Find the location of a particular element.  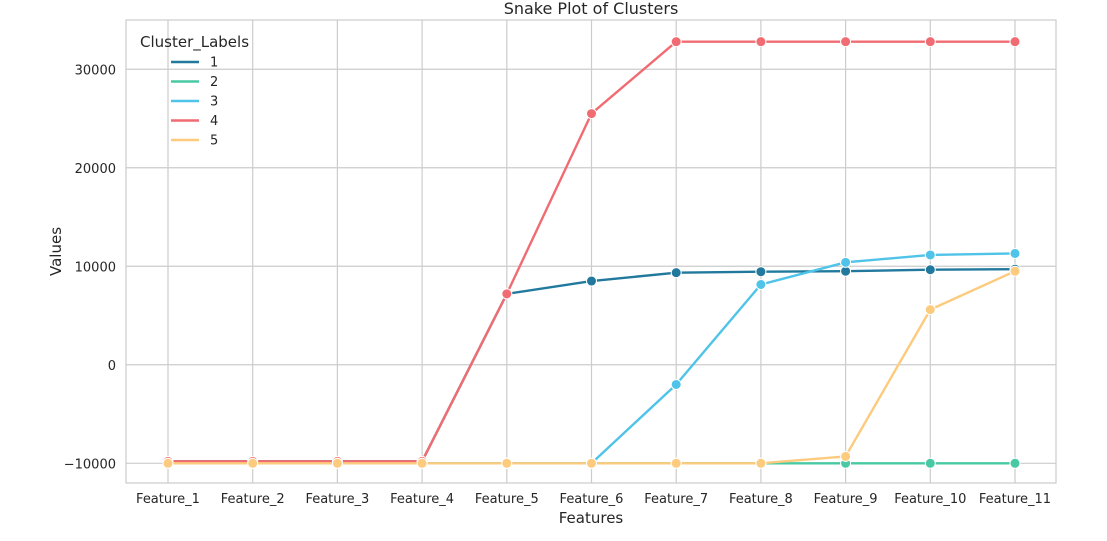

y-tick-label: 10000 is located at coordinates (95, 267).